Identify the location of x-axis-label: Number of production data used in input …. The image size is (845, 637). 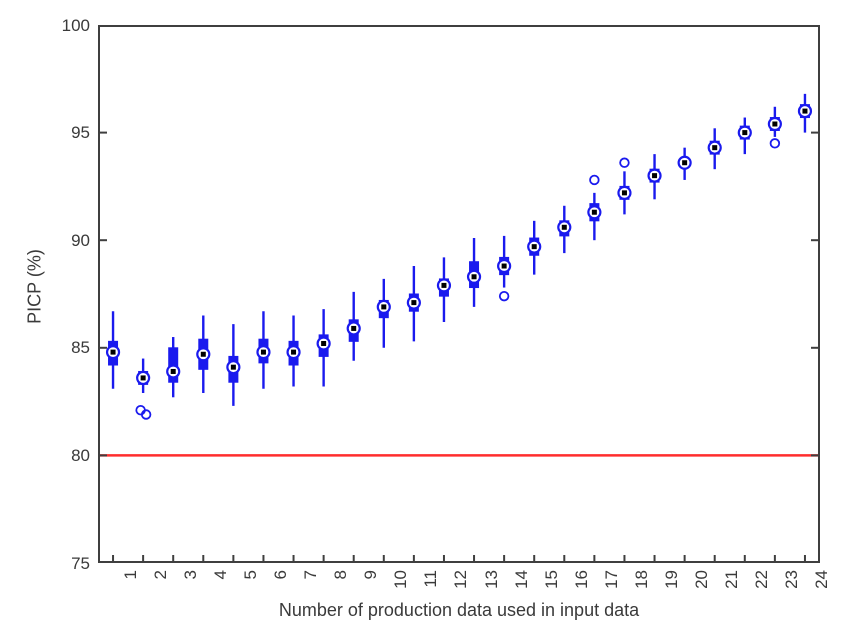
(459, 610).